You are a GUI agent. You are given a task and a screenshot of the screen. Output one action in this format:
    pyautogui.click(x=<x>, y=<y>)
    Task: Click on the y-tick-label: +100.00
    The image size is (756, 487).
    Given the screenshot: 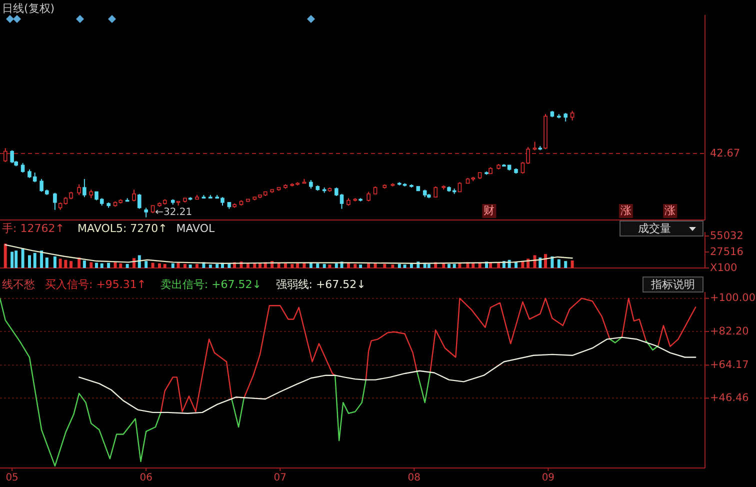 What is the action you would take?
    pyautogui.click(x=733, y=298)
    